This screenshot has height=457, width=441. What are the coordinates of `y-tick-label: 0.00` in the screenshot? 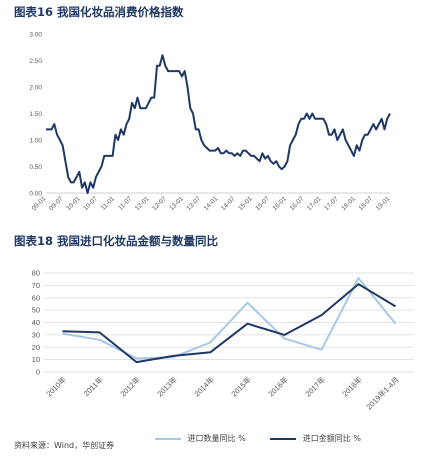 It's located at (35, 194).